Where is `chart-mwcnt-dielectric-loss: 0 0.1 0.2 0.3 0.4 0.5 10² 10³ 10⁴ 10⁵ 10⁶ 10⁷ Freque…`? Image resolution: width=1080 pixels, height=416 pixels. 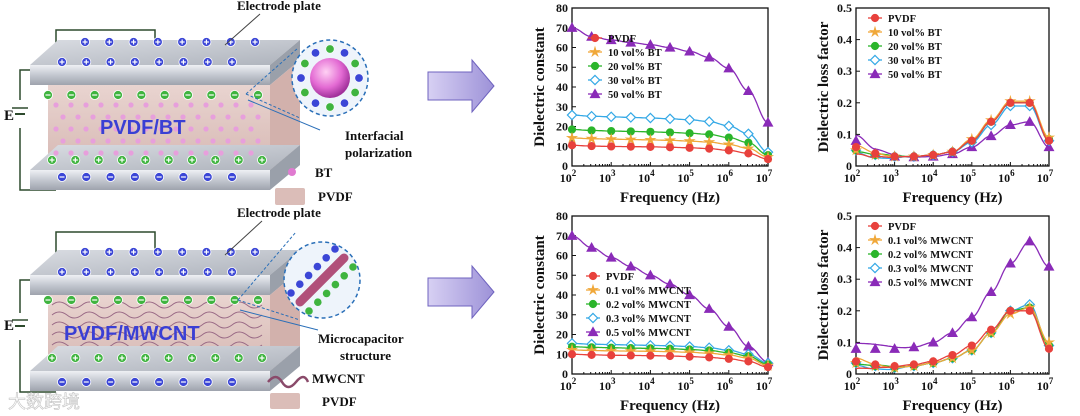
chart-mwcnt-dielectric-loss: 0 0.1 0.2 0.3 0.4 0.5 10² 10³ 10⁴ 10⁵ 10⁶ 10⁷ Freque… is located at coordinates (936, 311).